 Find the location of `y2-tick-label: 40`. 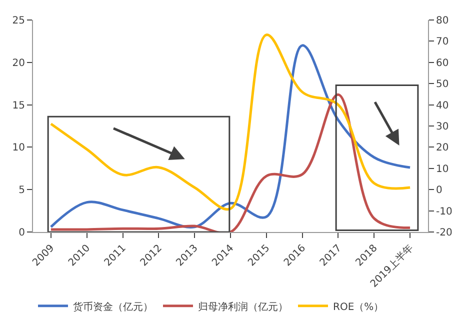

y2-tick-label: 40 is located at coordinates (442, 106).